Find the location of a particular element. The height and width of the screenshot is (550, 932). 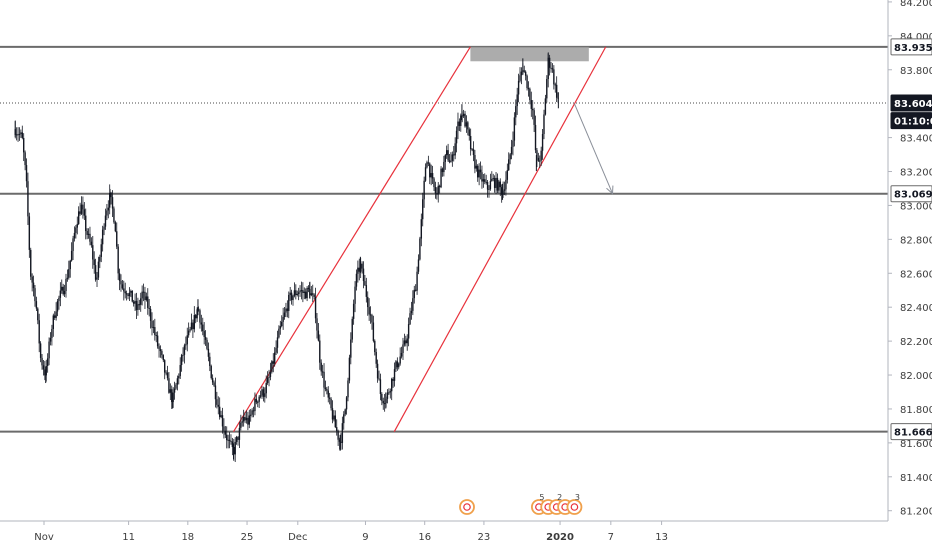

time-tick-label: 16 is located at coordinates (424, 537).